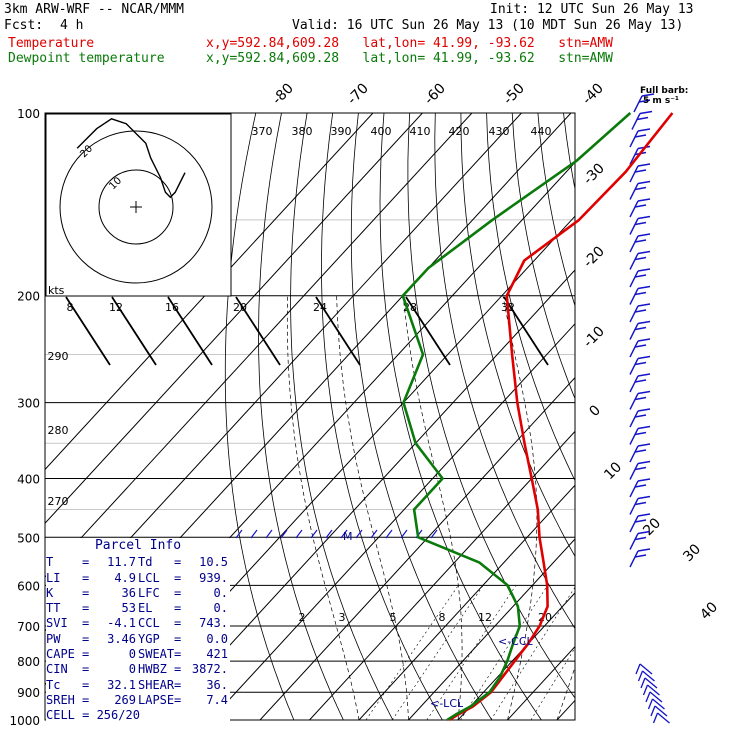 The width and height of the screenshot is (740, 740). I want to click on parcel-field-value: 10.5, so click(213, 562).